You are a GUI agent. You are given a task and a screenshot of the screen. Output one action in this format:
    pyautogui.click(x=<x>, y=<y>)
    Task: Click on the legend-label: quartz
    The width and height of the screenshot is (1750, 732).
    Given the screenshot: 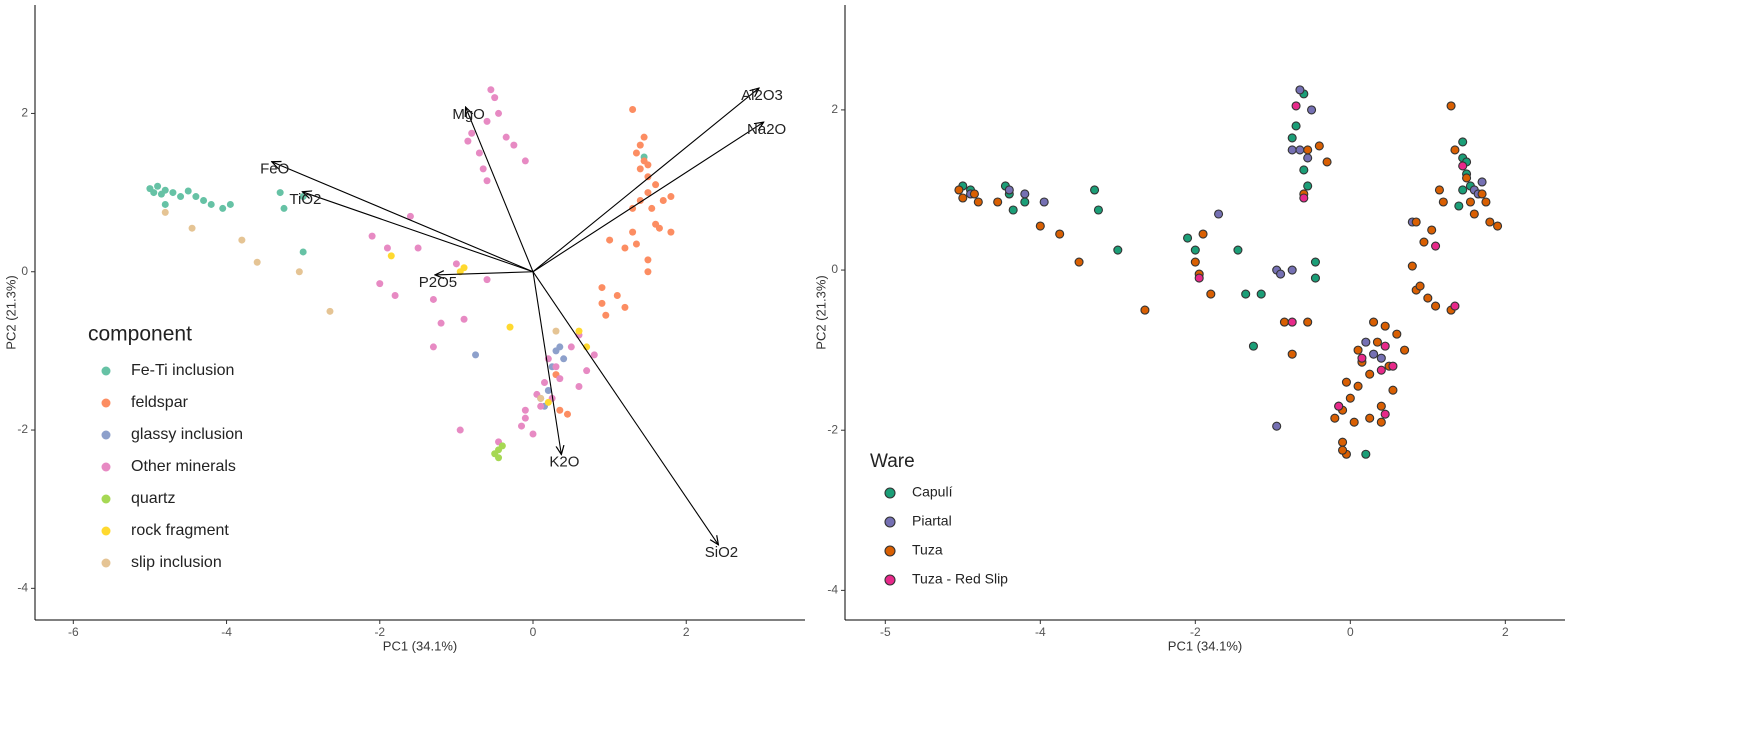 What is the action you would take?
    pyautogui.click(x=153, y=498)
    